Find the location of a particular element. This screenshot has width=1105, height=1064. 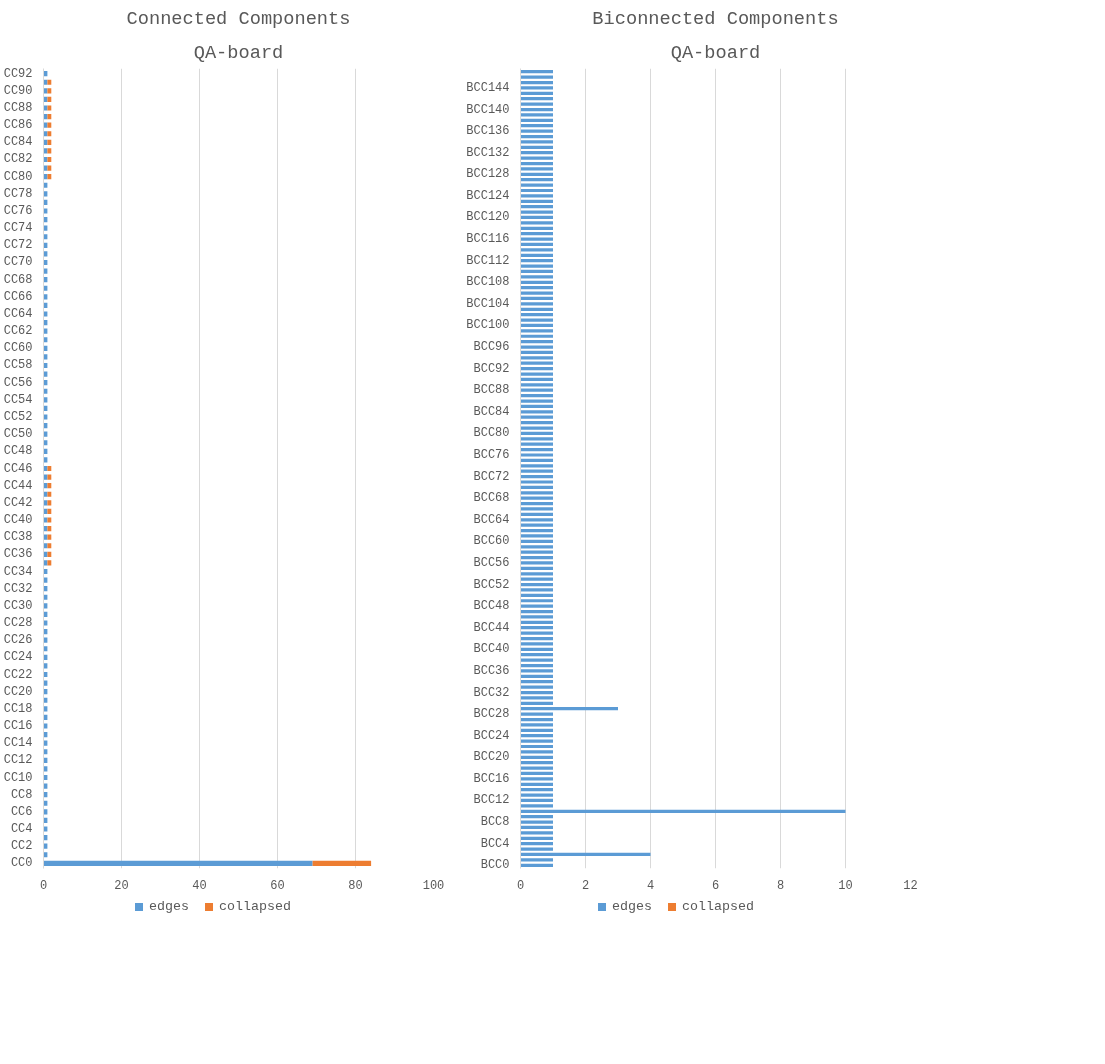

y-tick-label: CC76 is located at coordinates (18, 210).